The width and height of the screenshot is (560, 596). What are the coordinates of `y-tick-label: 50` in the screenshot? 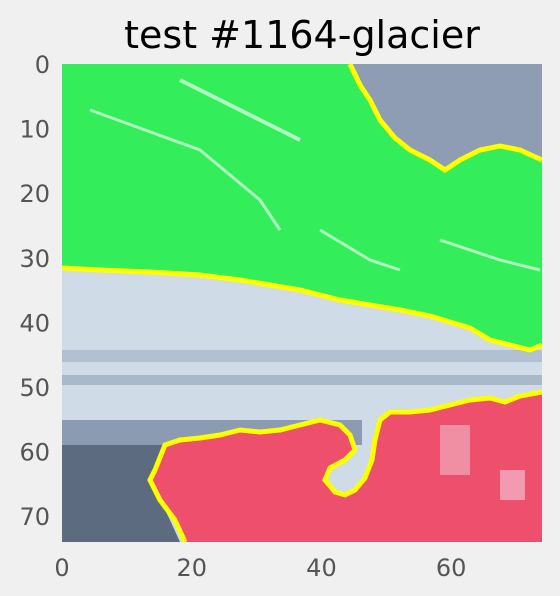 It's located at (34, 388).